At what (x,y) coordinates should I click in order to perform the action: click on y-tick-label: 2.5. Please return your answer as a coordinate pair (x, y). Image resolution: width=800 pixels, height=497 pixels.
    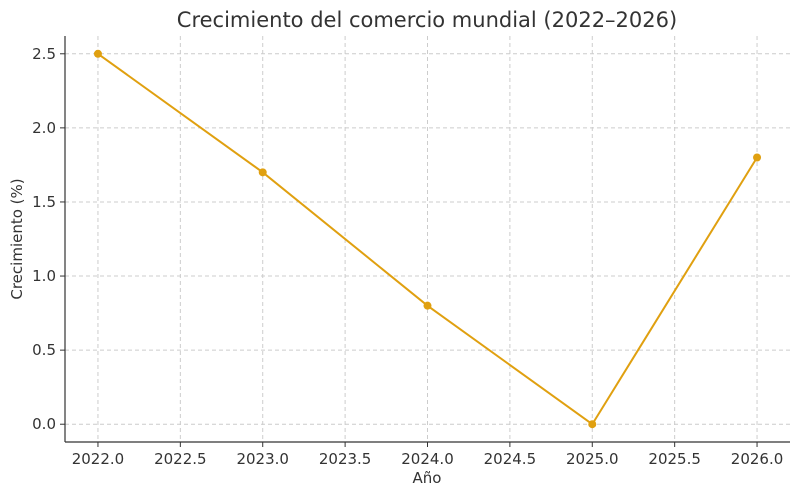
    Looking at the image, I should click on (44, 54).